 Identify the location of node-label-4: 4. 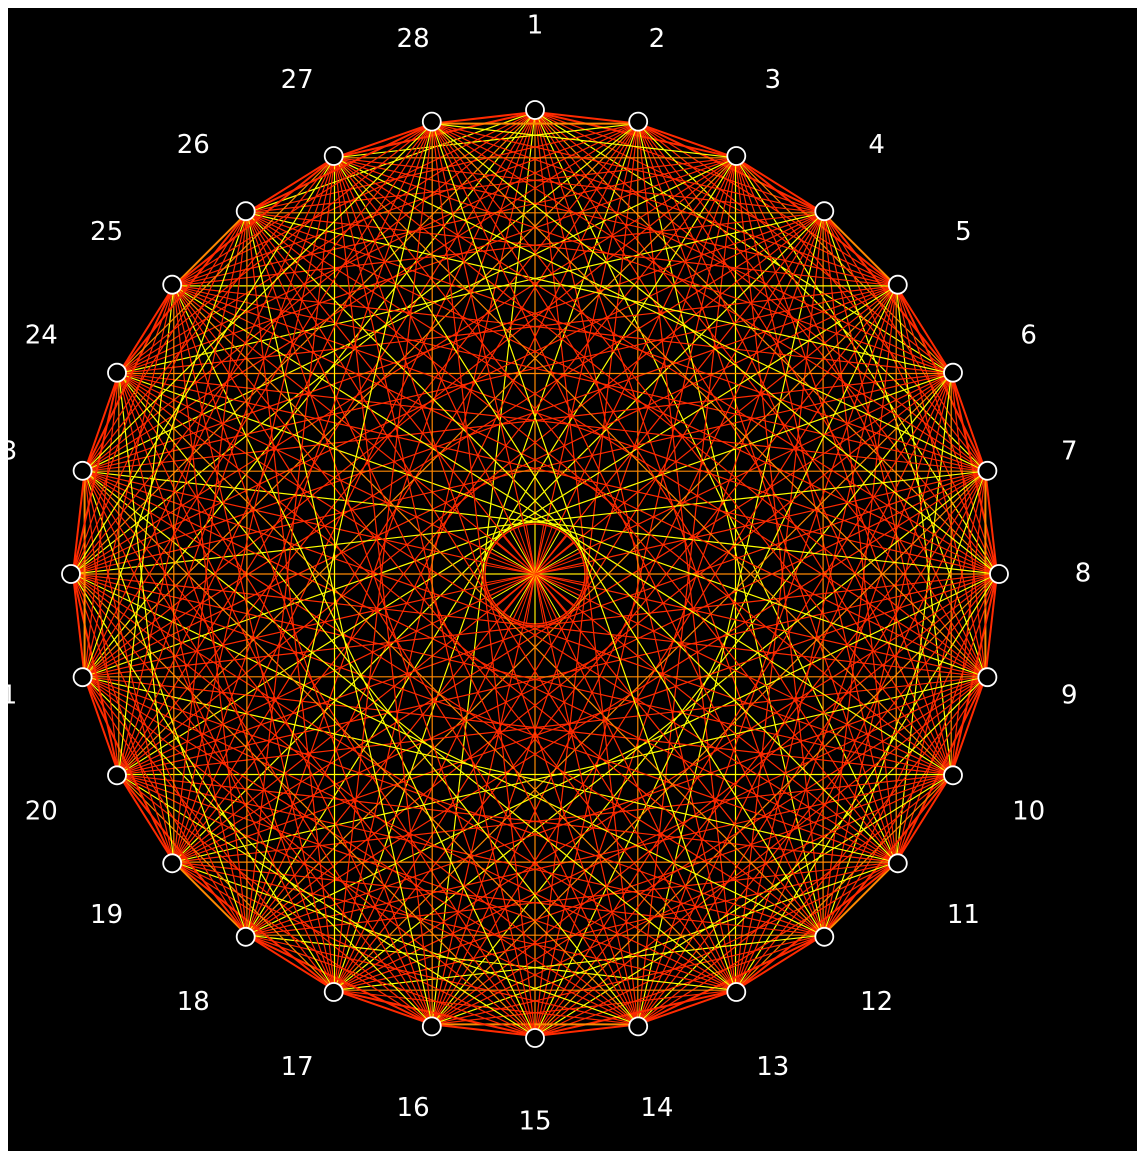
(876, 145).